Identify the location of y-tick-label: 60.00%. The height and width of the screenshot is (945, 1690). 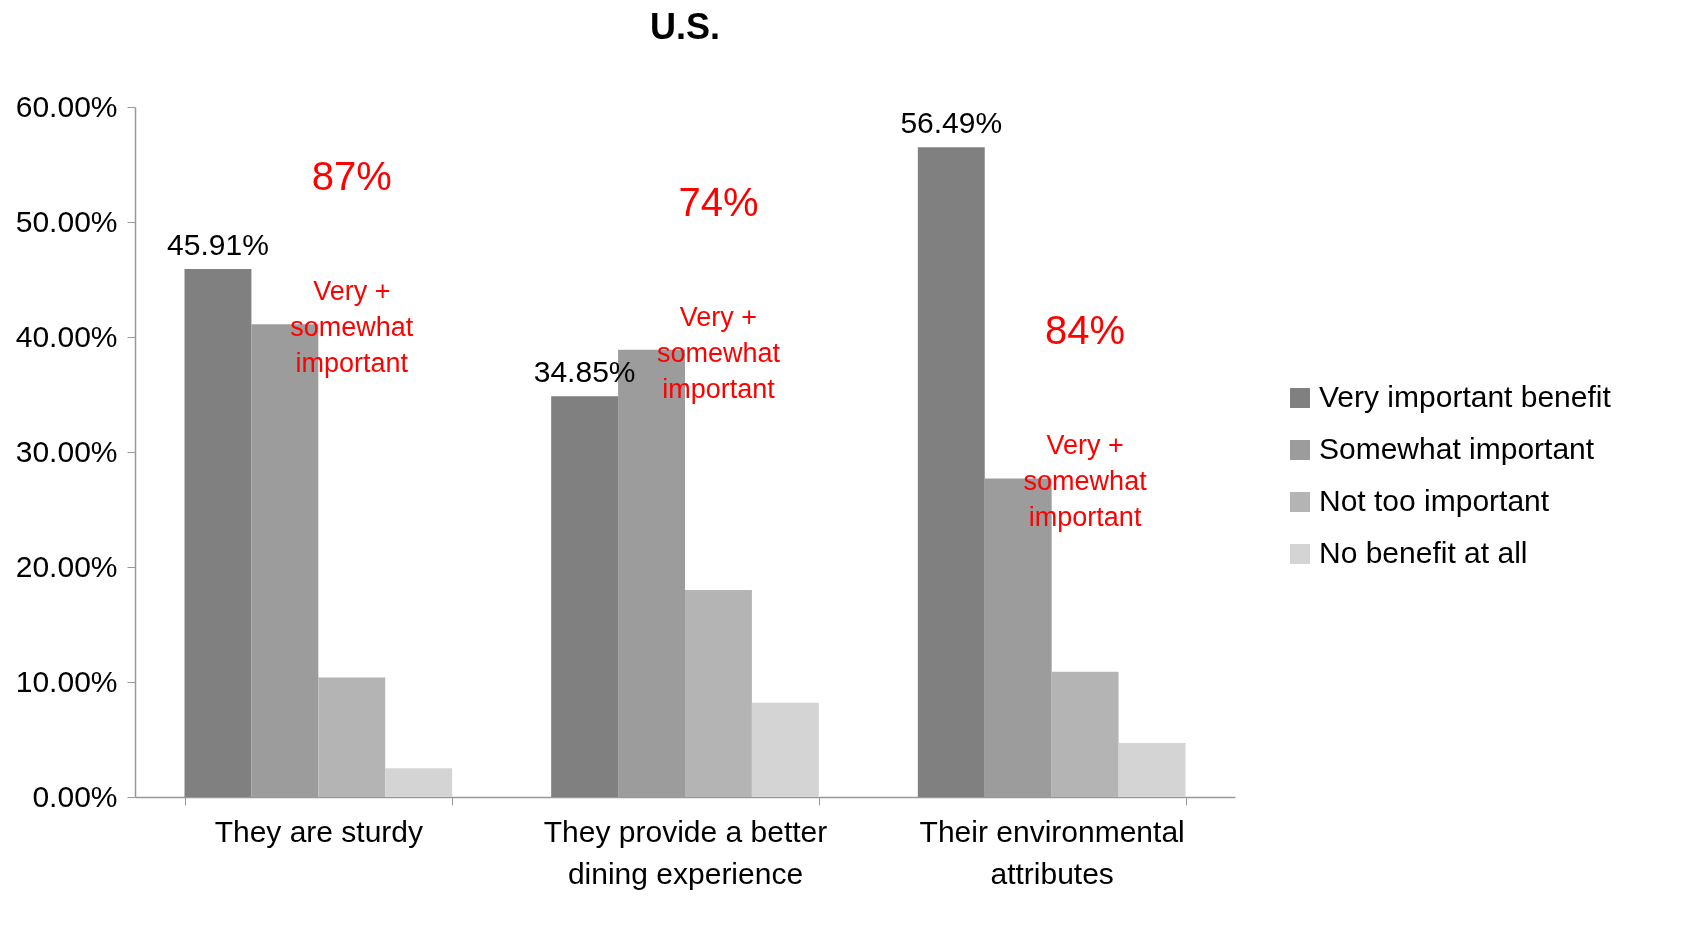
(66, 106).